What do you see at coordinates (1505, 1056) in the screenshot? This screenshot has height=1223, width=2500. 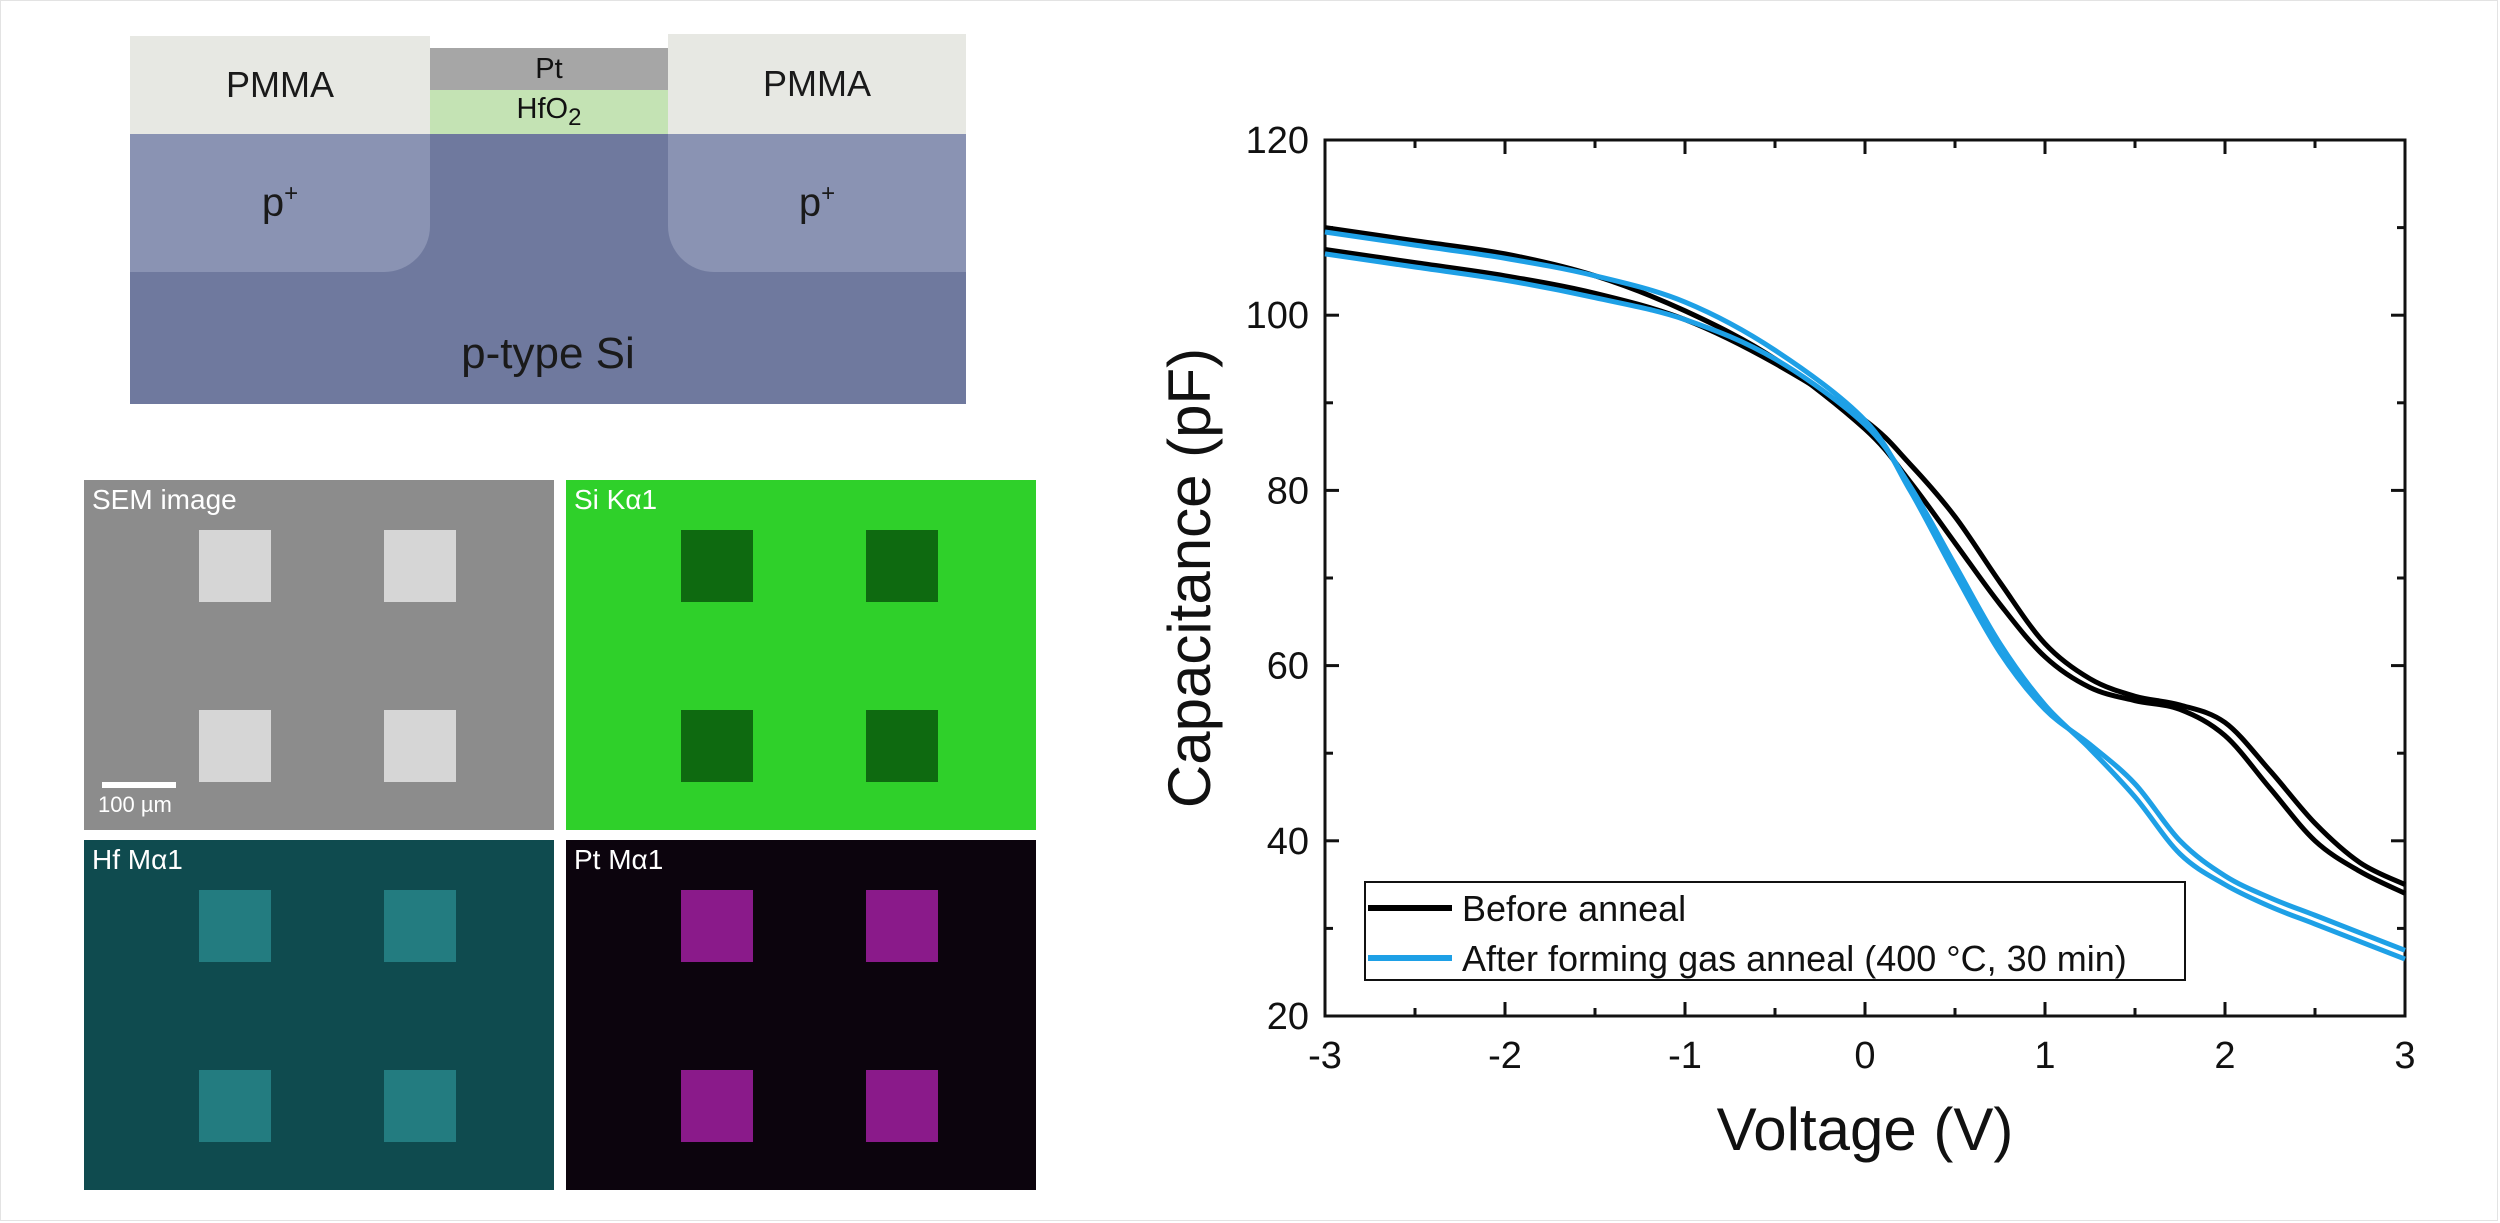 I see `x-tick-label: -2` at bounding box center [1505, 1056].